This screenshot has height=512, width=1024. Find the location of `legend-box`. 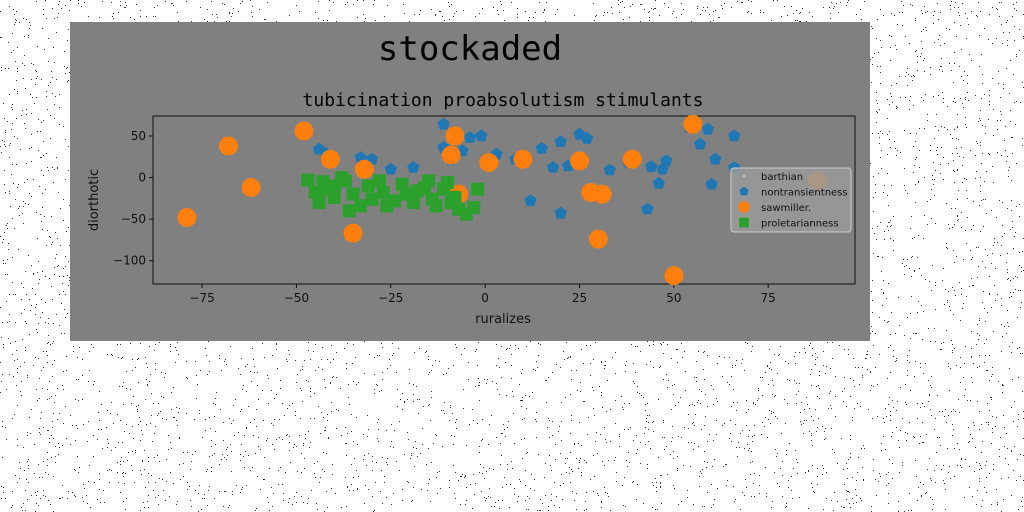

legend-box is located at coordinates (791, 200).